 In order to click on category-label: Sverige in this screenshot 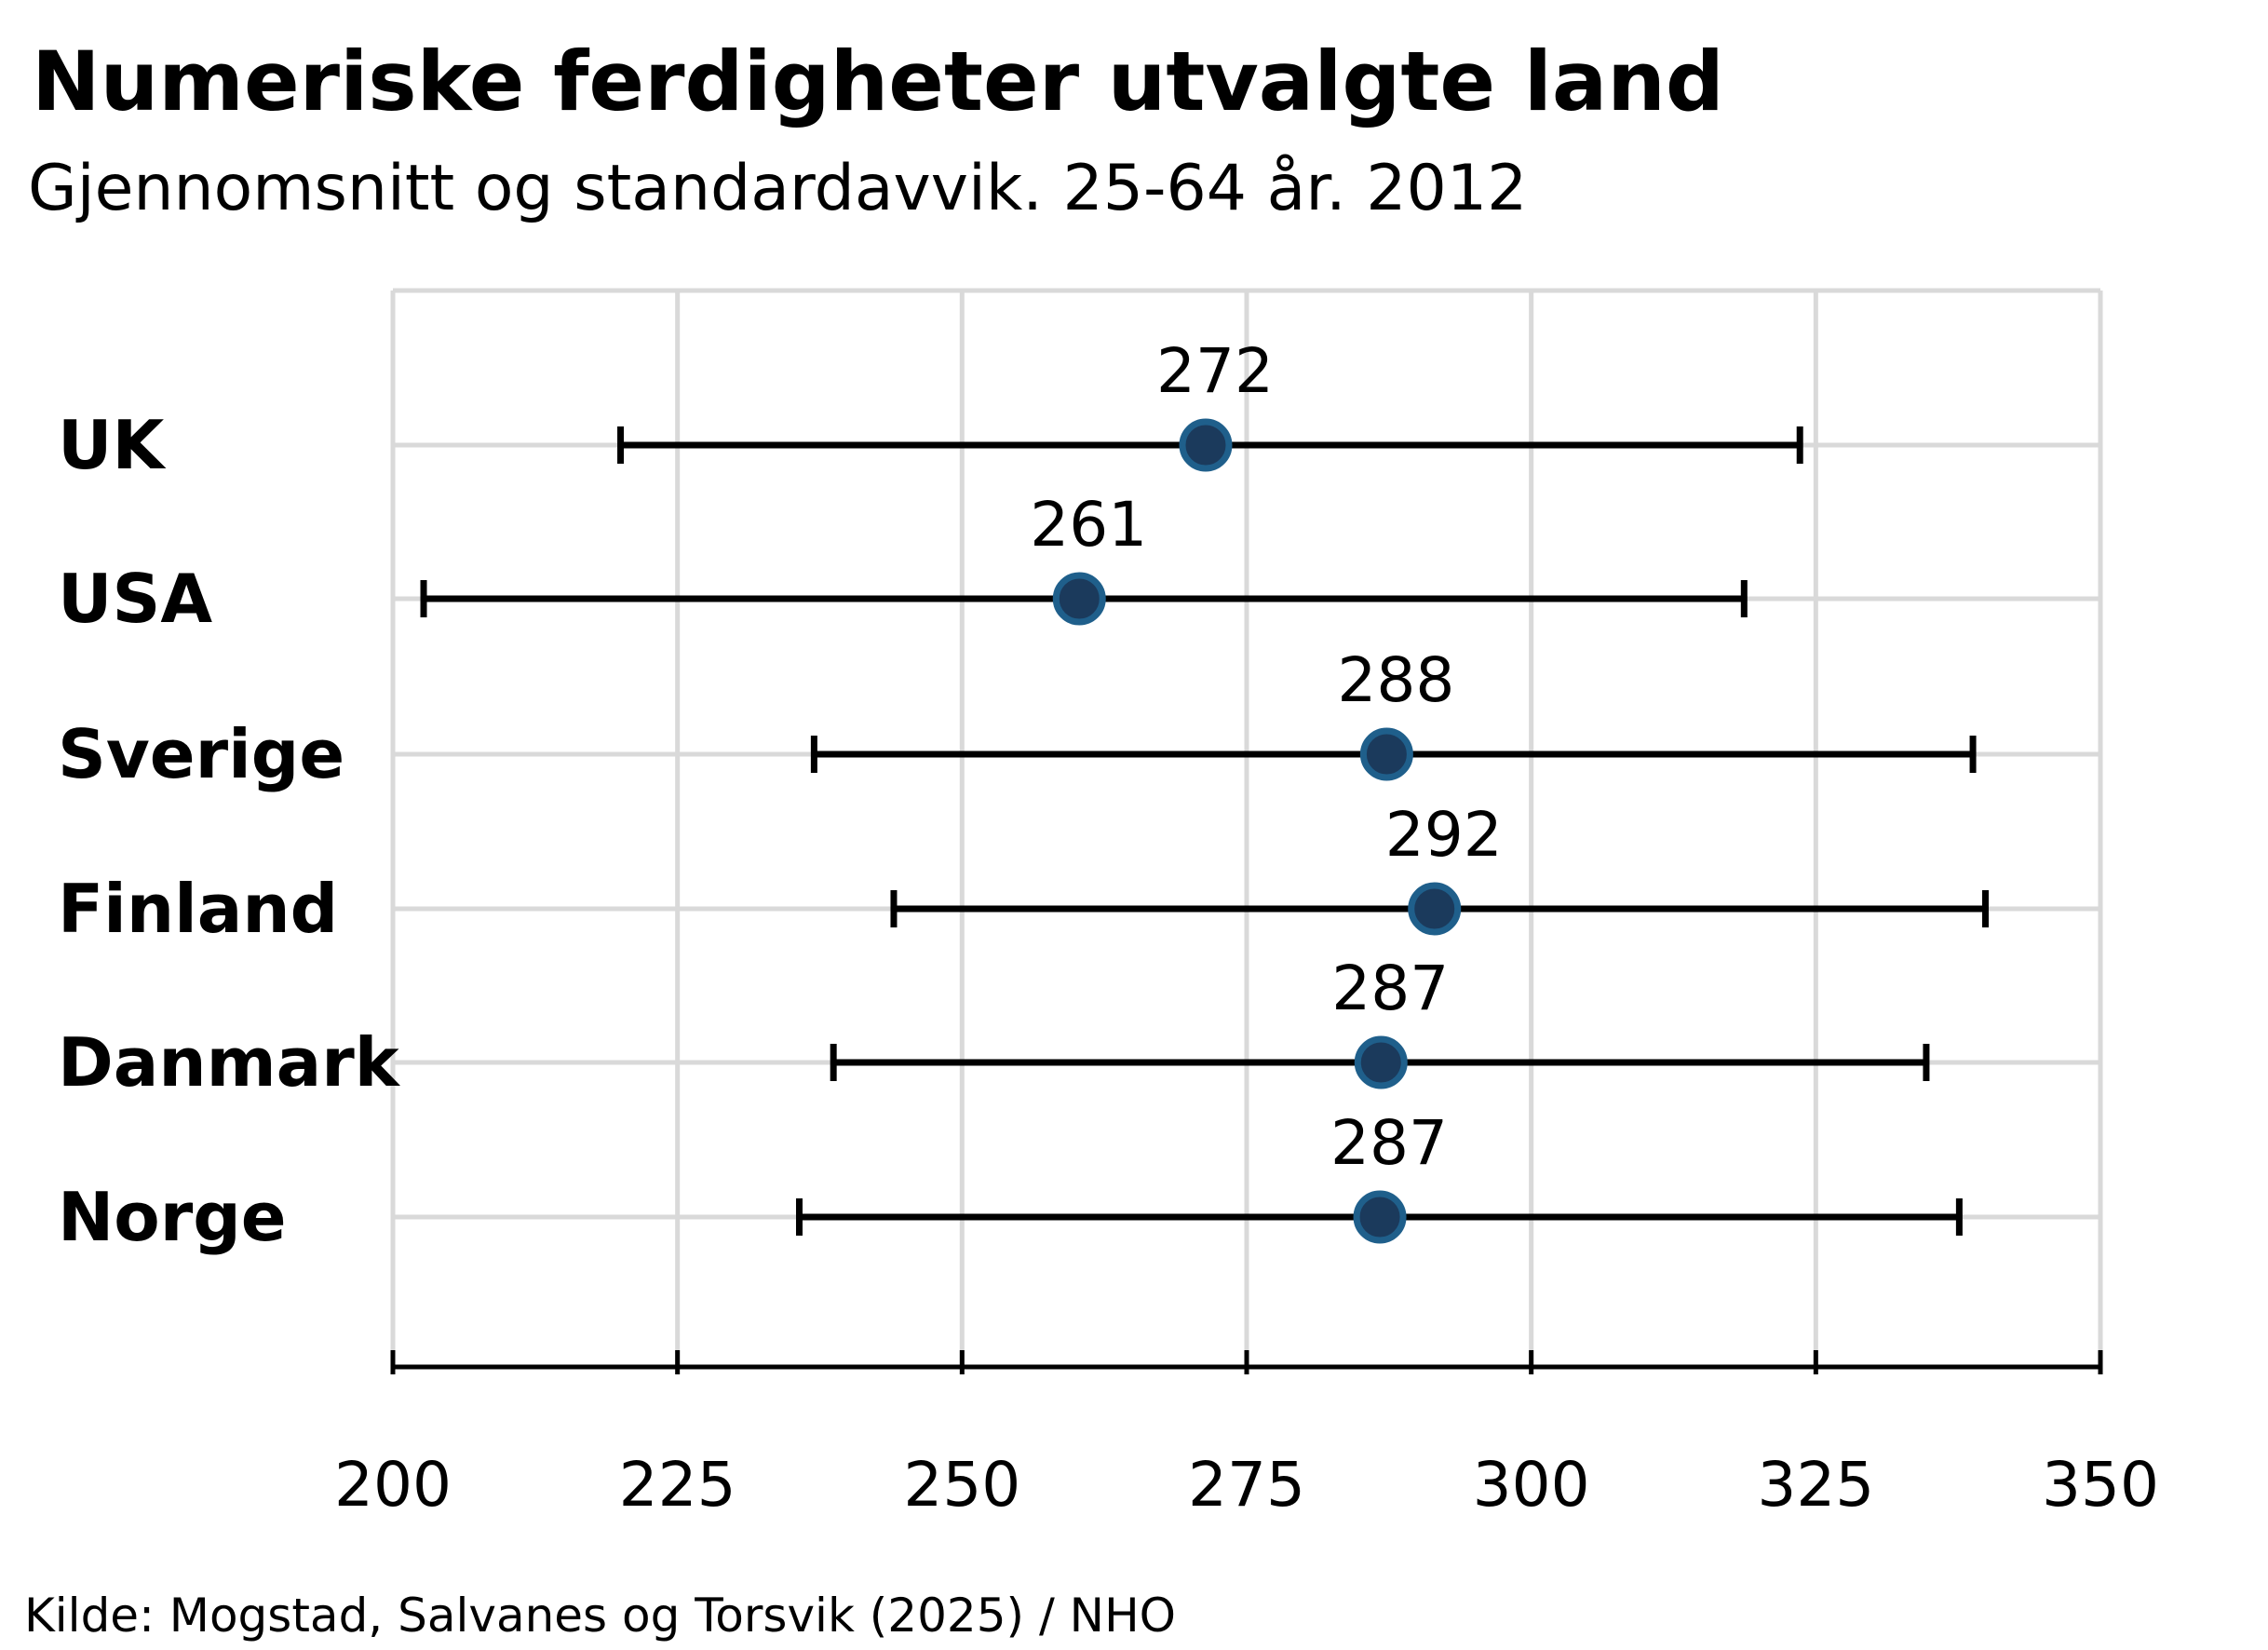, I will do `click(201, 754)`.